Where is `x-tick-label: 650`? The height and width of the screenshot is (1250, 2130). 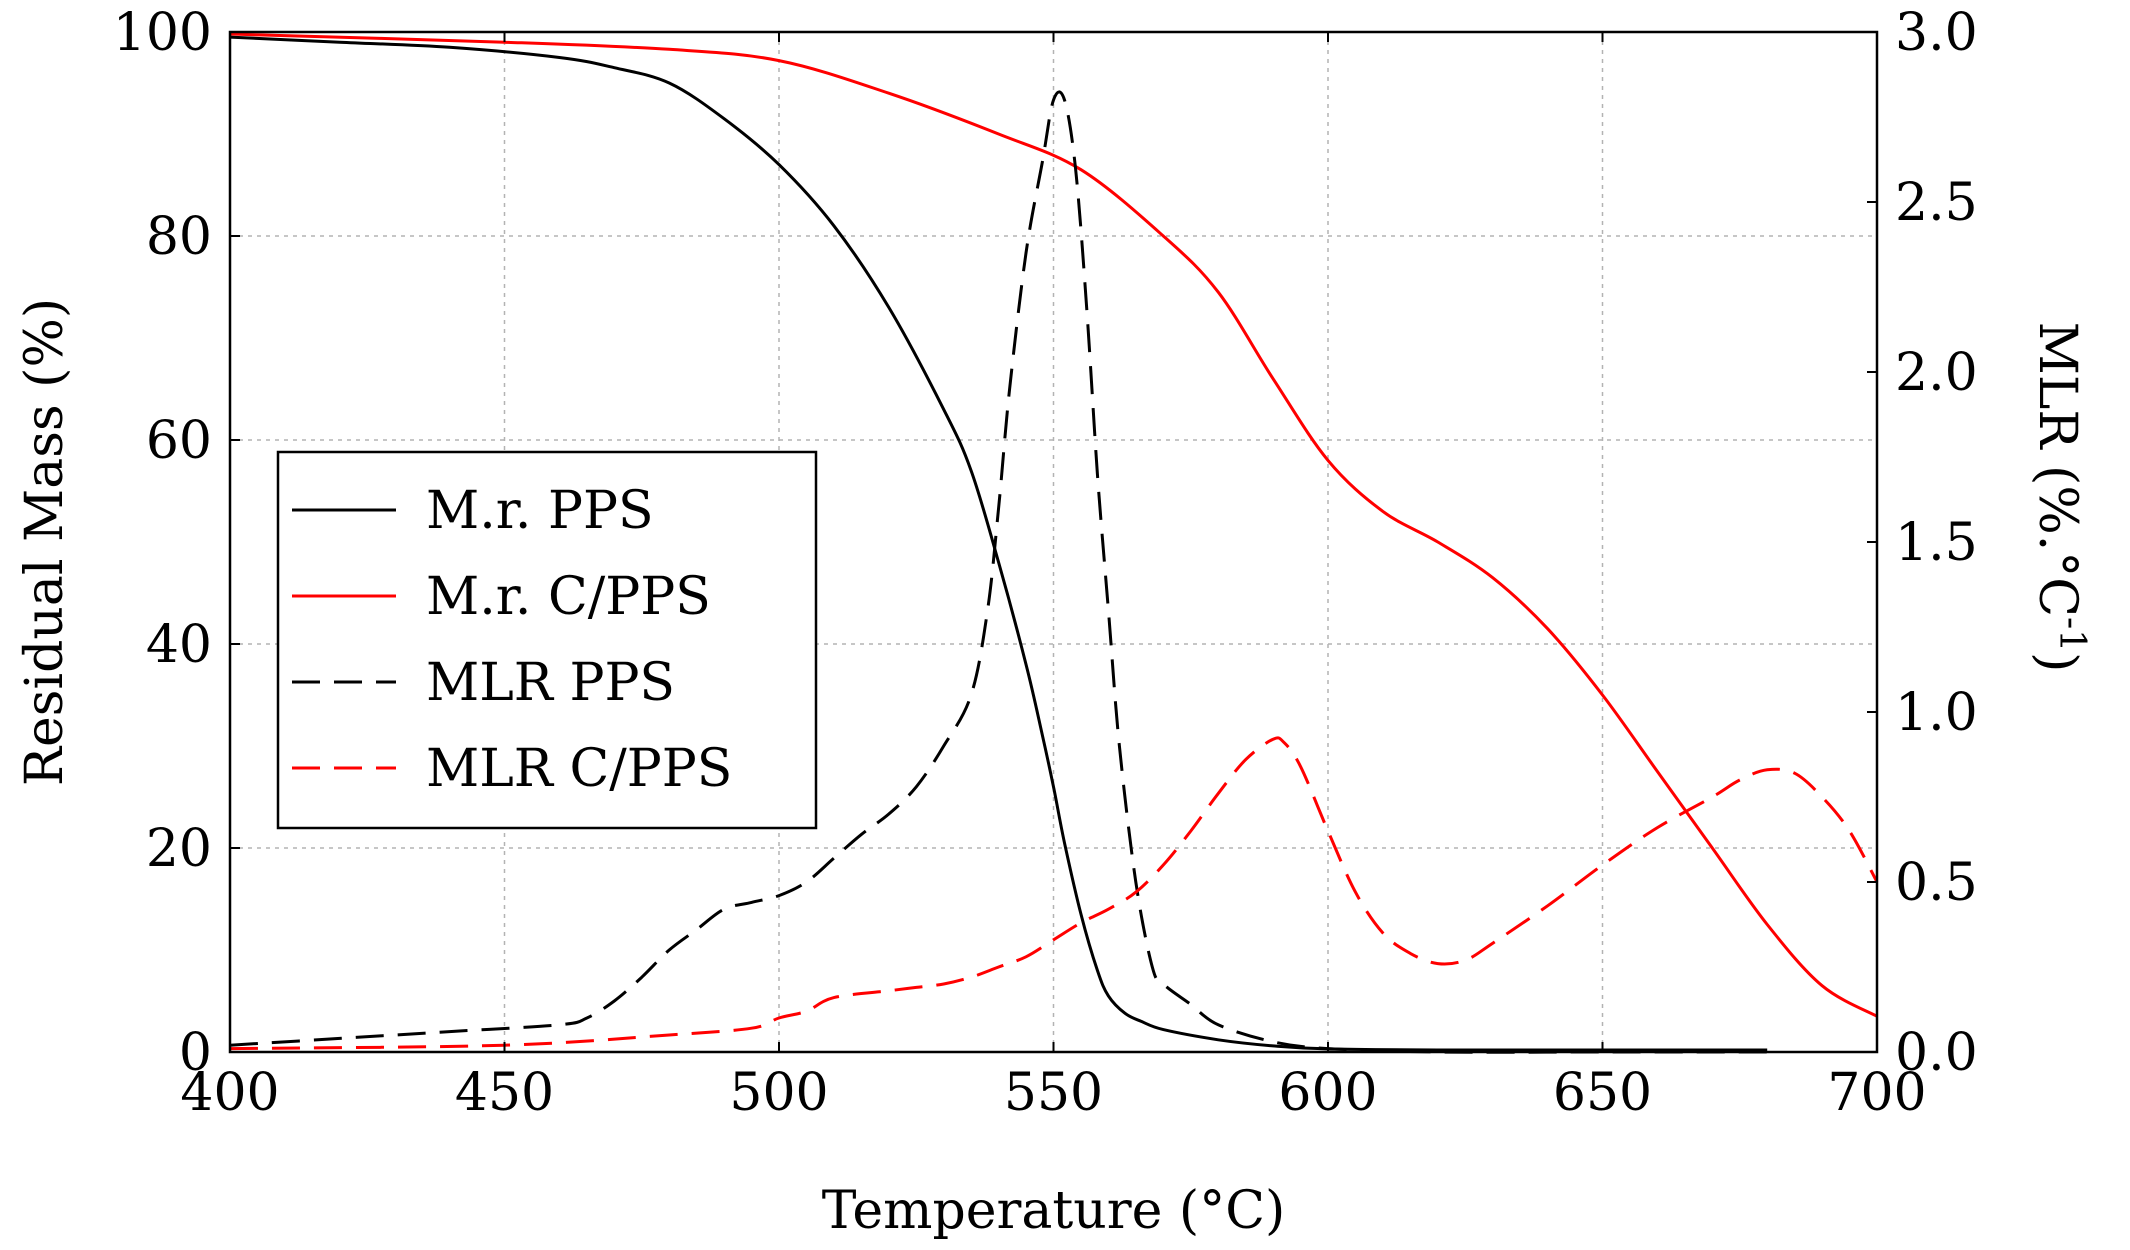
x-tick-label: 650 is located at coordinates (1602, 1093).